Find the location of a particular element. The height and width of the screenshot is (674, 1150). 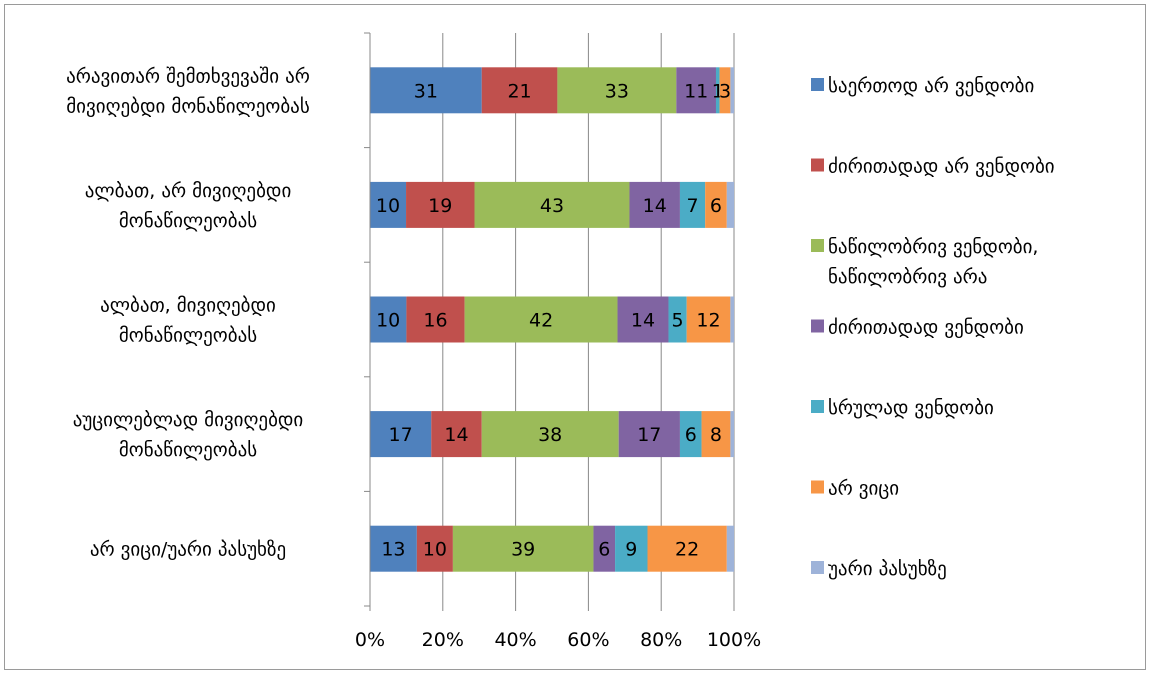

x-tick-label: 60% is located at coordinates (588, 640).